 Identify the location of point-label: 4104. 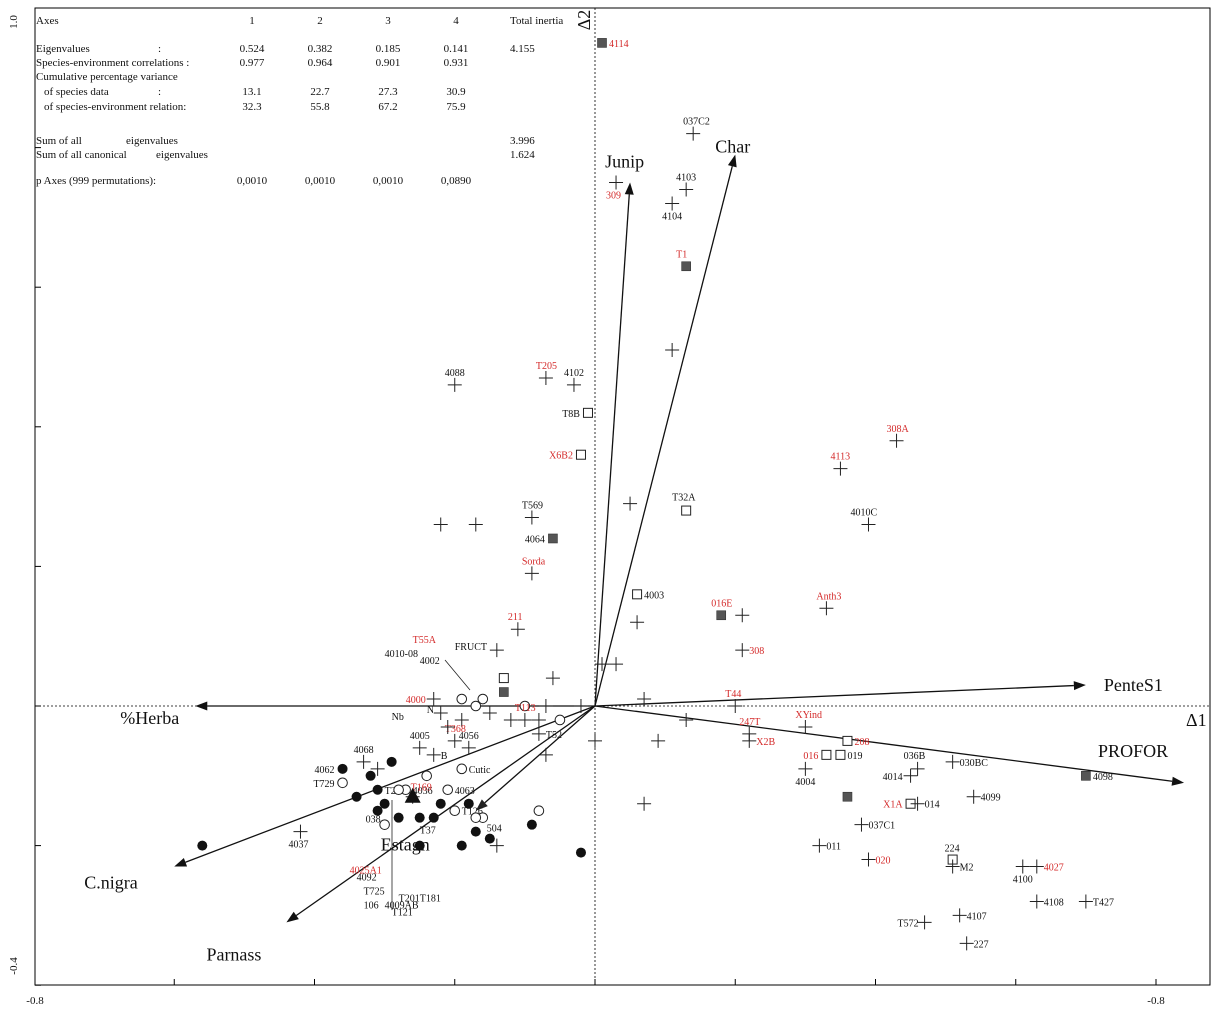
(672, 216).